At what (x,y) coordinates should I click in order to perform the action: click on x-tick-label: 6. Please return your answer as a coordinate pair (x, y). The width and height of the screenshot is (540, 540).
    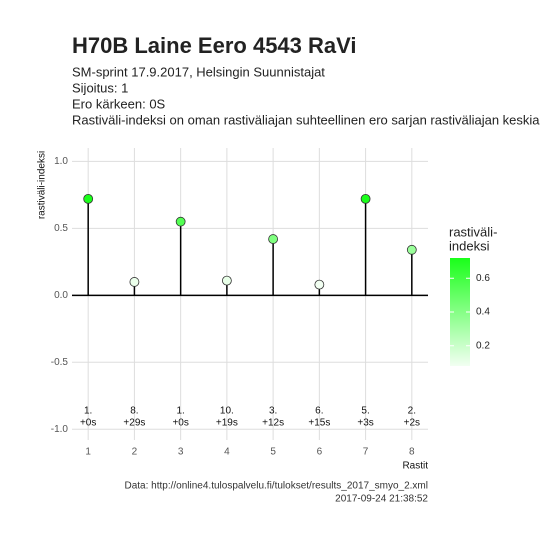
    Looking at the image, I should click on (320, 452).